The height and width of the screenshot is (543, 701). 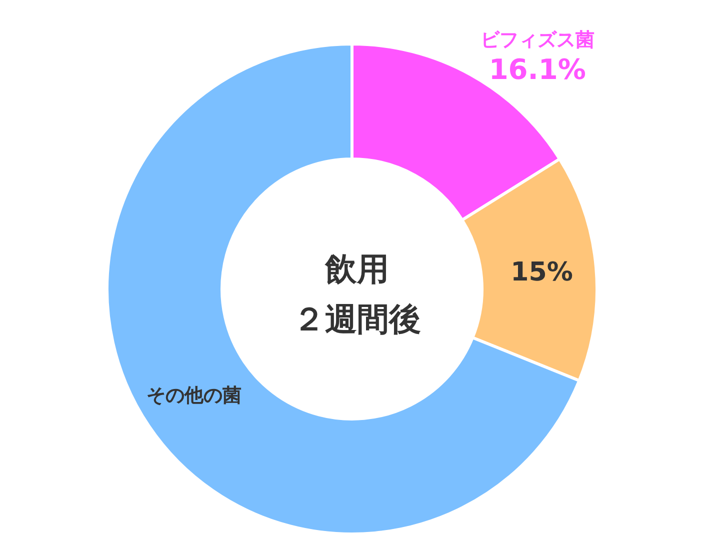 I want to click on data-label: 16.1%, so click(x=537, y=69).